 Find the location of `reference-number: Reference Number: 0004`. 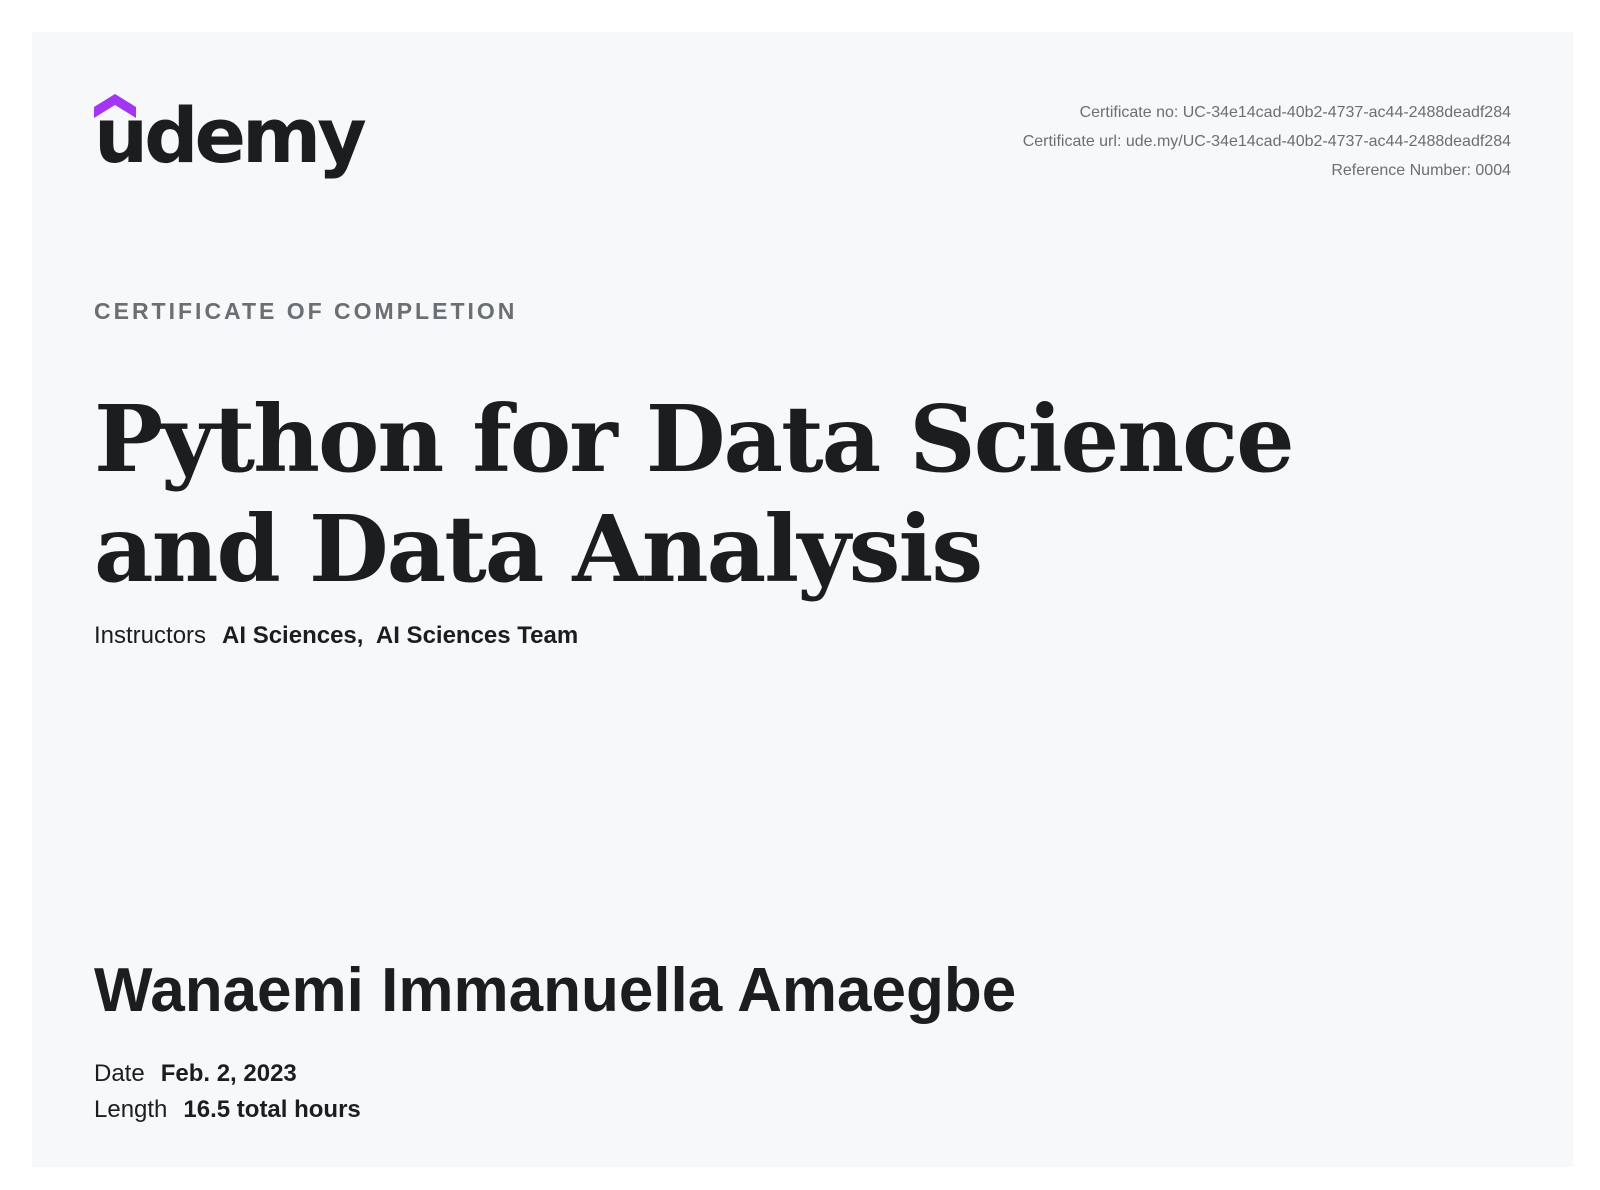

reference-number: Reference Number: 0004 is located at coordinates (1421, 170).